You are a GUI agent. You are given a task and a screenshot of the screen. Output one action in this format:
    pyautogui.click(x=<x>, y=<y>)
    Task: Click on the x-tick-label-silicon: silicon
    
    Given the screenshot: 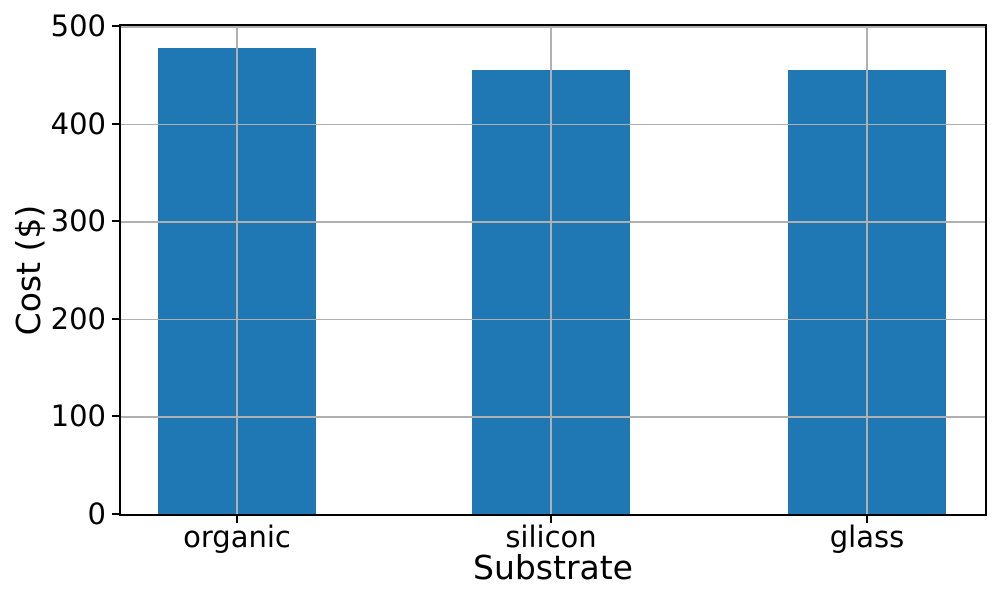 What is the action you would take?
    pyautogui.click(x=551, y=537)
    